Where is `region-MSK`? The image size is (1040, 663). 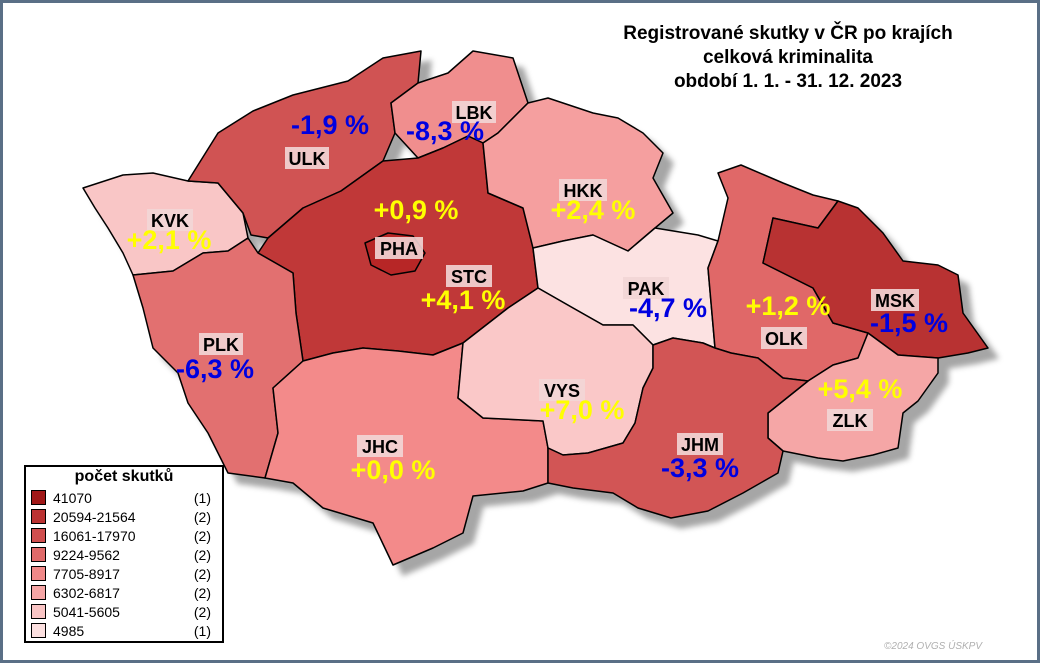 region-MSK is located at coordinates (875, 279).